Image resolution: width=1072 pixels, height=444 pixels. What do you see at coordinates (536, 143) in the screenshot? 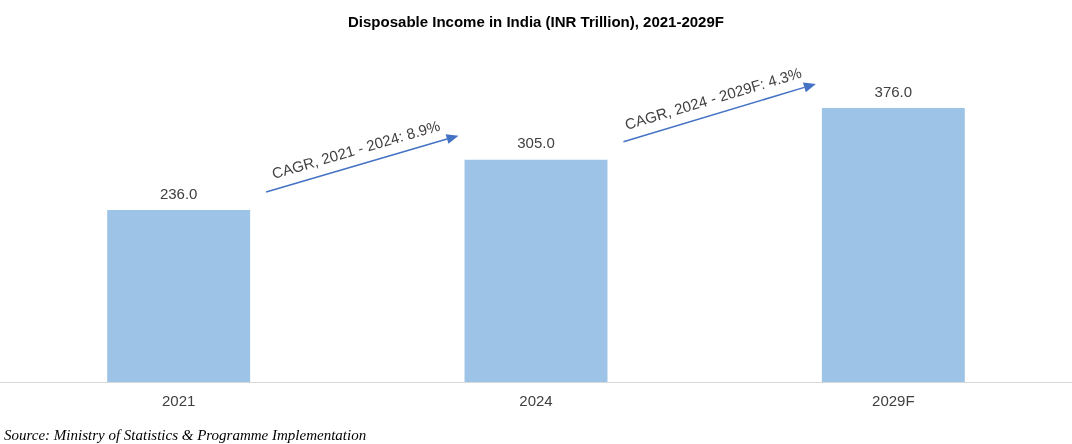
I see `data-label: 305.0` at bounding box center [536, 143].